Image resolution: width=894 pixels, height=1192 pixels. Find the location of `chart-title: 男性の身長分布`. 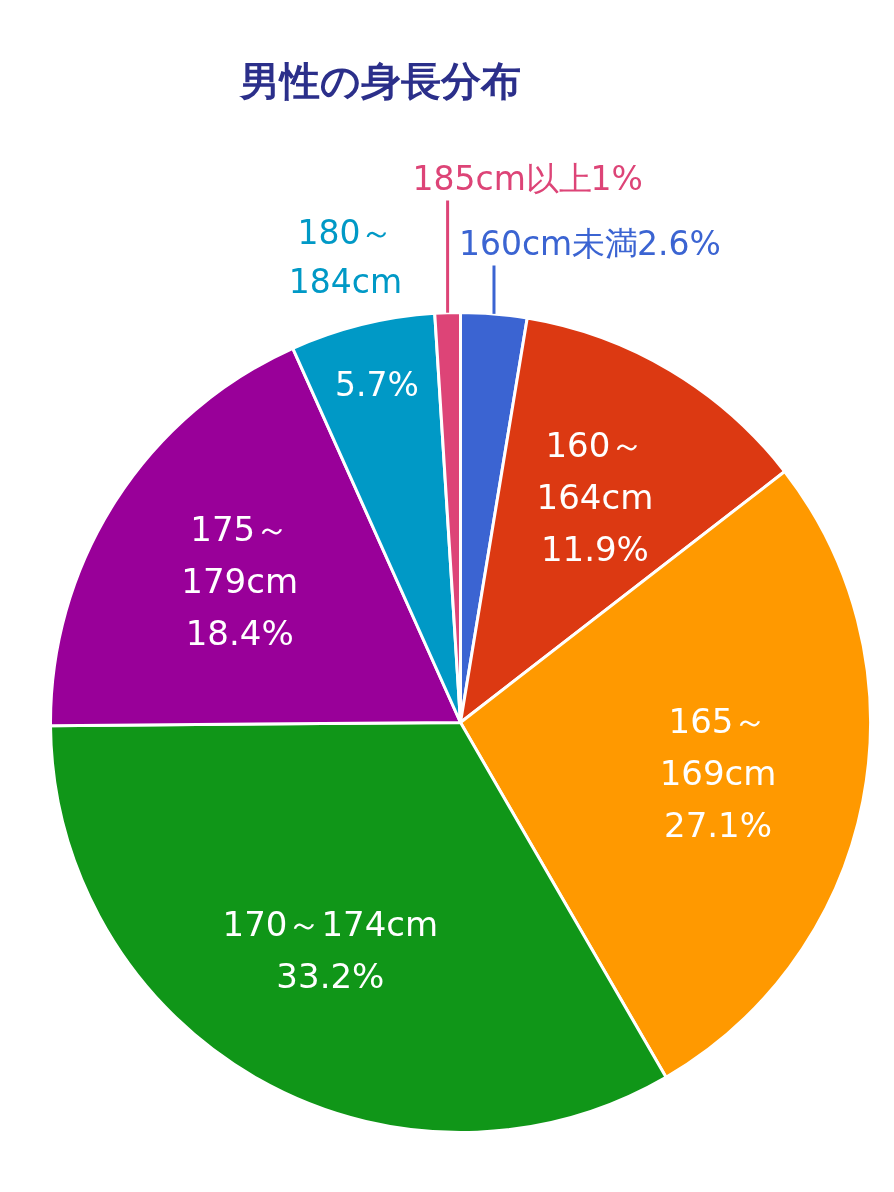

chart-title: 男性の身長分布 is located at coordinates (380, 80).